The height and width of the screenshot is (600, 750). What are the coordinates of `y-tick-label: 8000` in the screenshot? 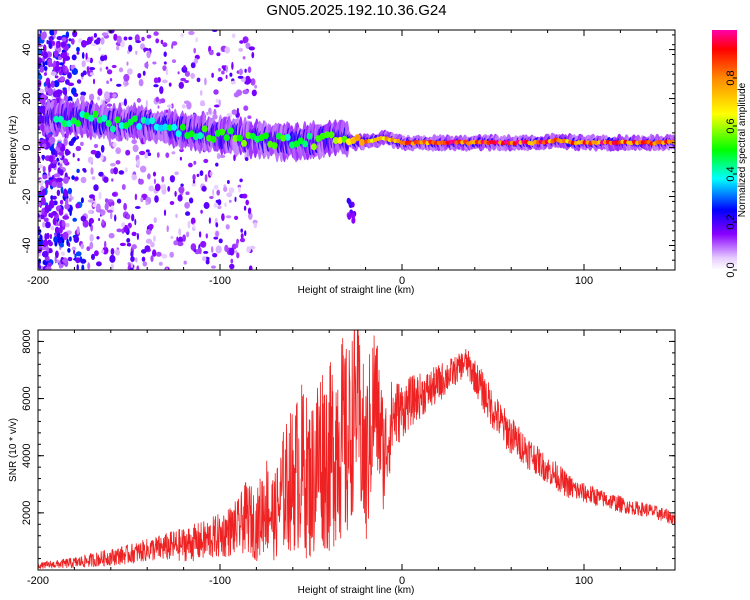 It's located at (27, 341).